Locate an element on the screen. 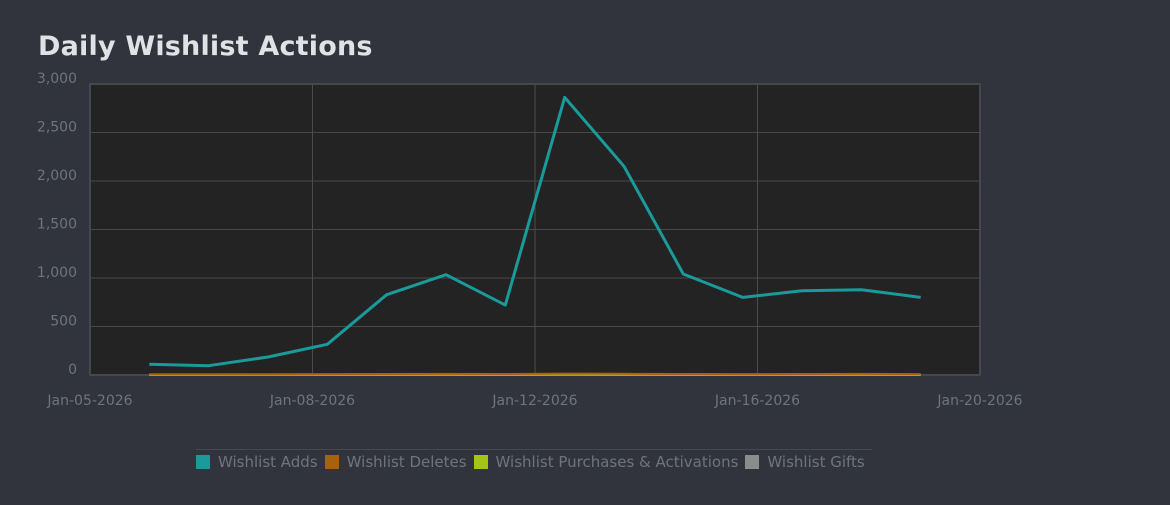  y-tick-label: 500 is located at coordinates (63, 322).